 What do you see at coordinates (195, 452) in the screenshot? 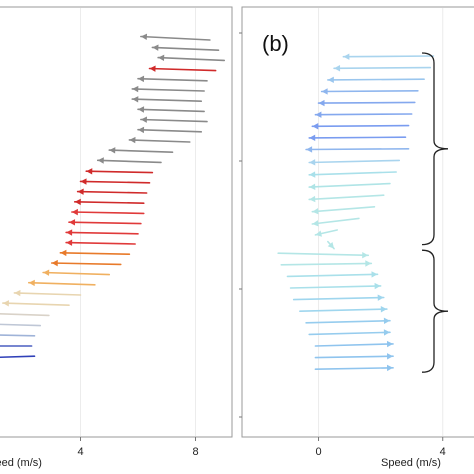
I see `x-tick-label: 8` at bounding box center [195, 452].